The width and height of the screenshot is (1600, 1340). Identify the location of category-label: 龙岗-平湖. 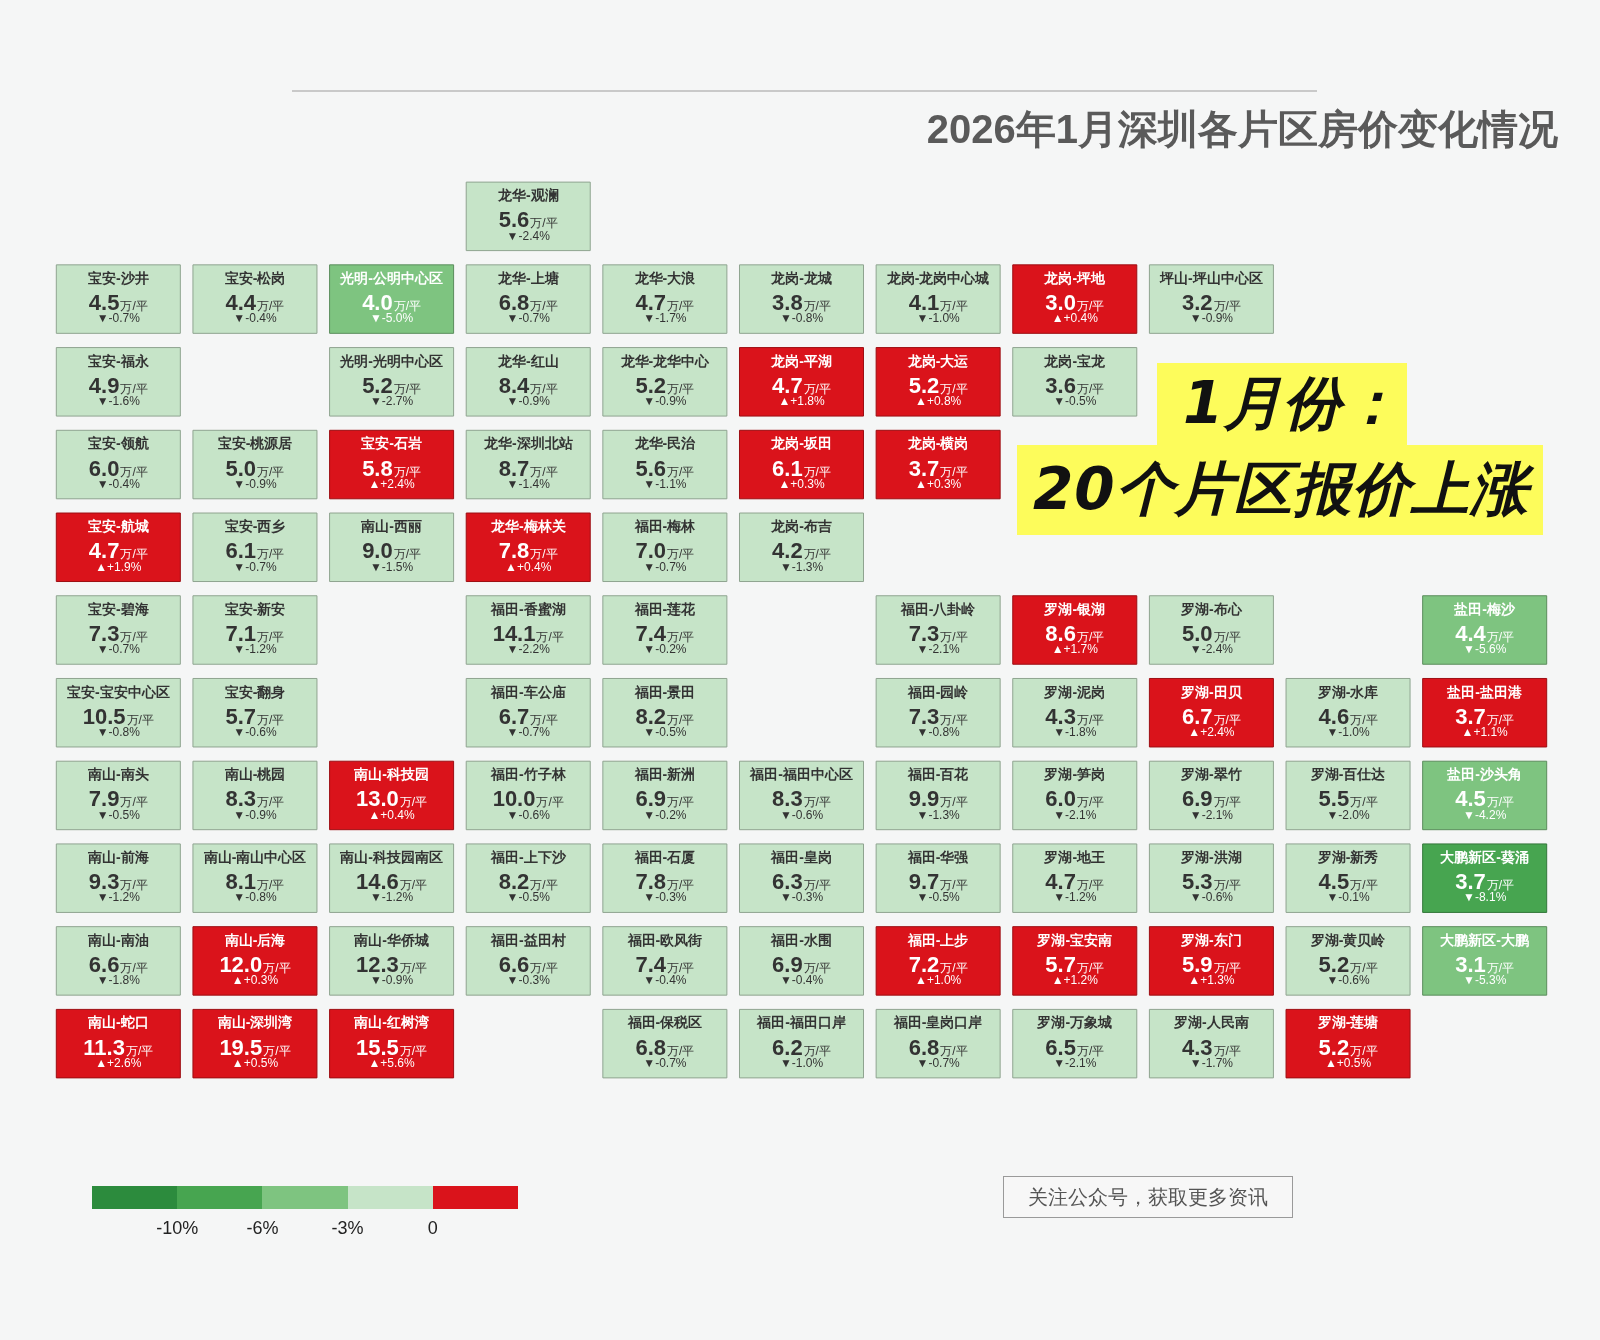
(801, 360).